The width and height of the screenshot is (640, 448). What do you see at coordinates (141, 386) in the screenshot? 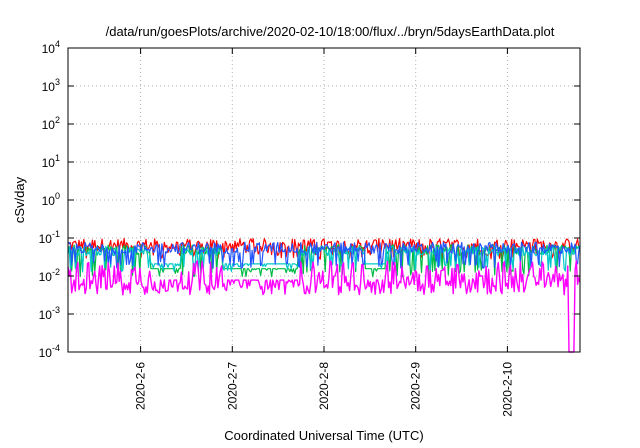
I see `x-tick-label: 2020-2-6` at bounding box center [141, 386].